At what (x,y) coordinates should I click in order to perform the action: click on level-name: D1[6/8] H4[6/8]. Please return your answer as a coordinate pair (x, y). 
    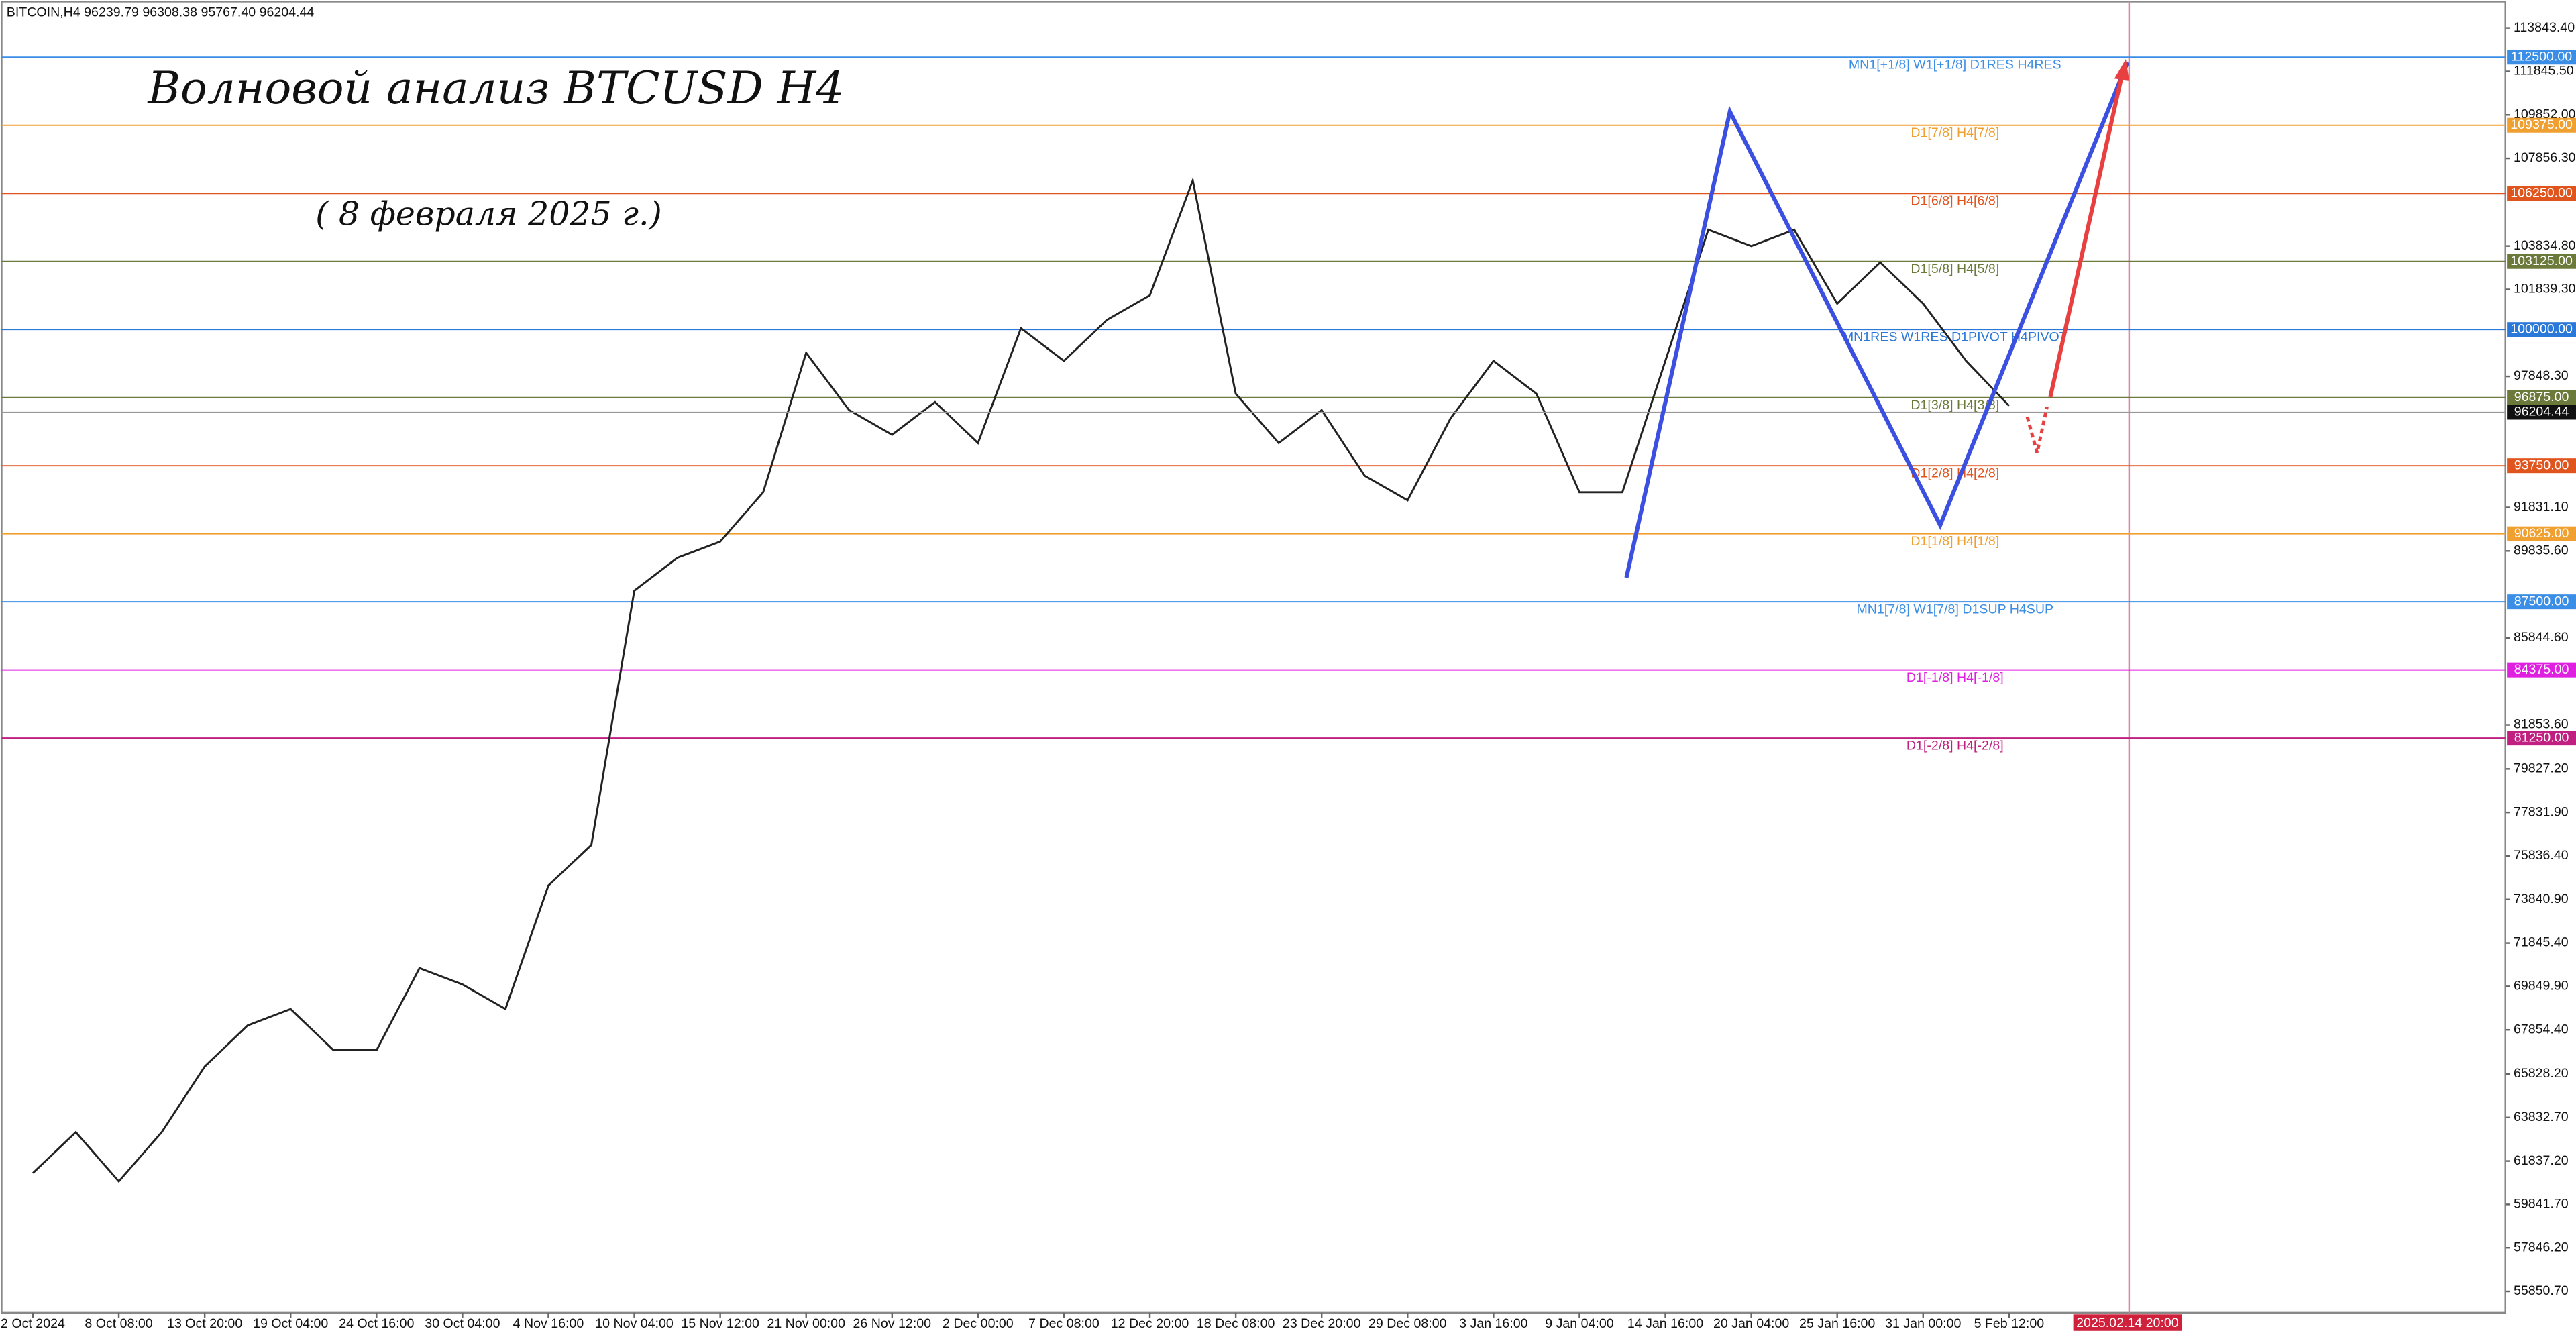
    Looking at the image, I should click on (1955, 201).